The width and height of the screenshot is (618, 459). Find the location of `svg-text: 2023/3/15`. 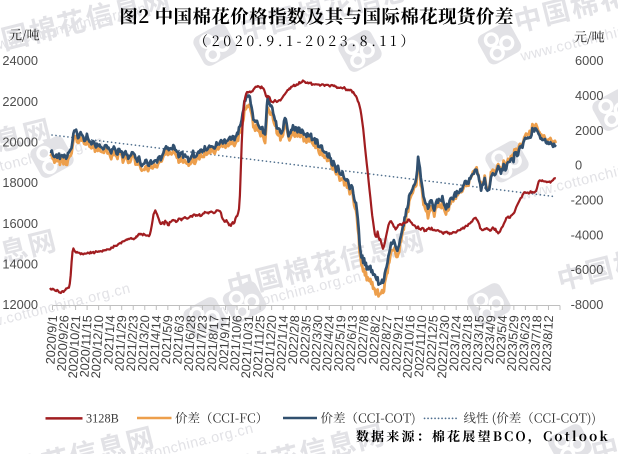

svg-text: 2023/3/15 is located at coordinates (478, 343).